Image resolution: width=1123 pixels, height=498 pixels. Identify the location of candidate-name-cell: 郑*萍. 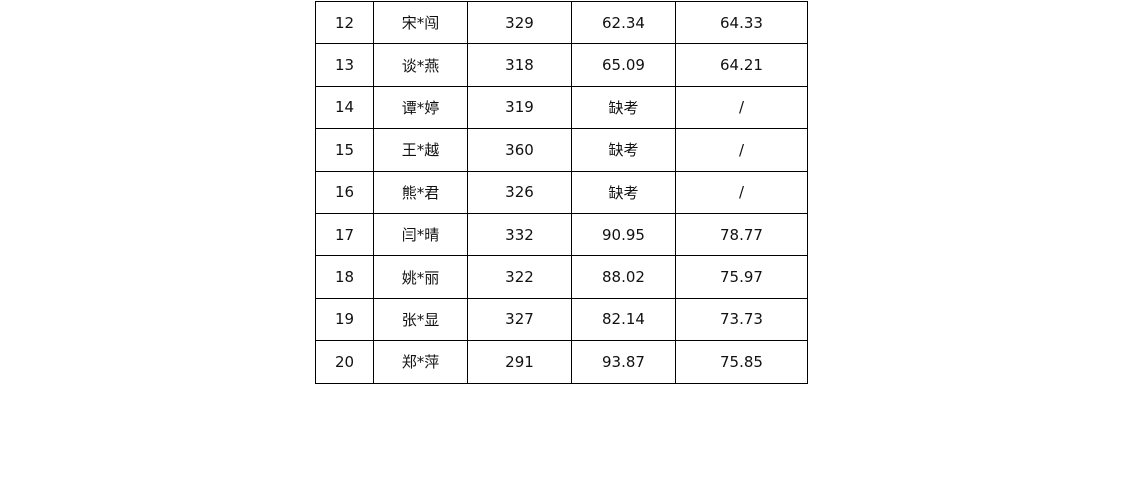
(420, 362).